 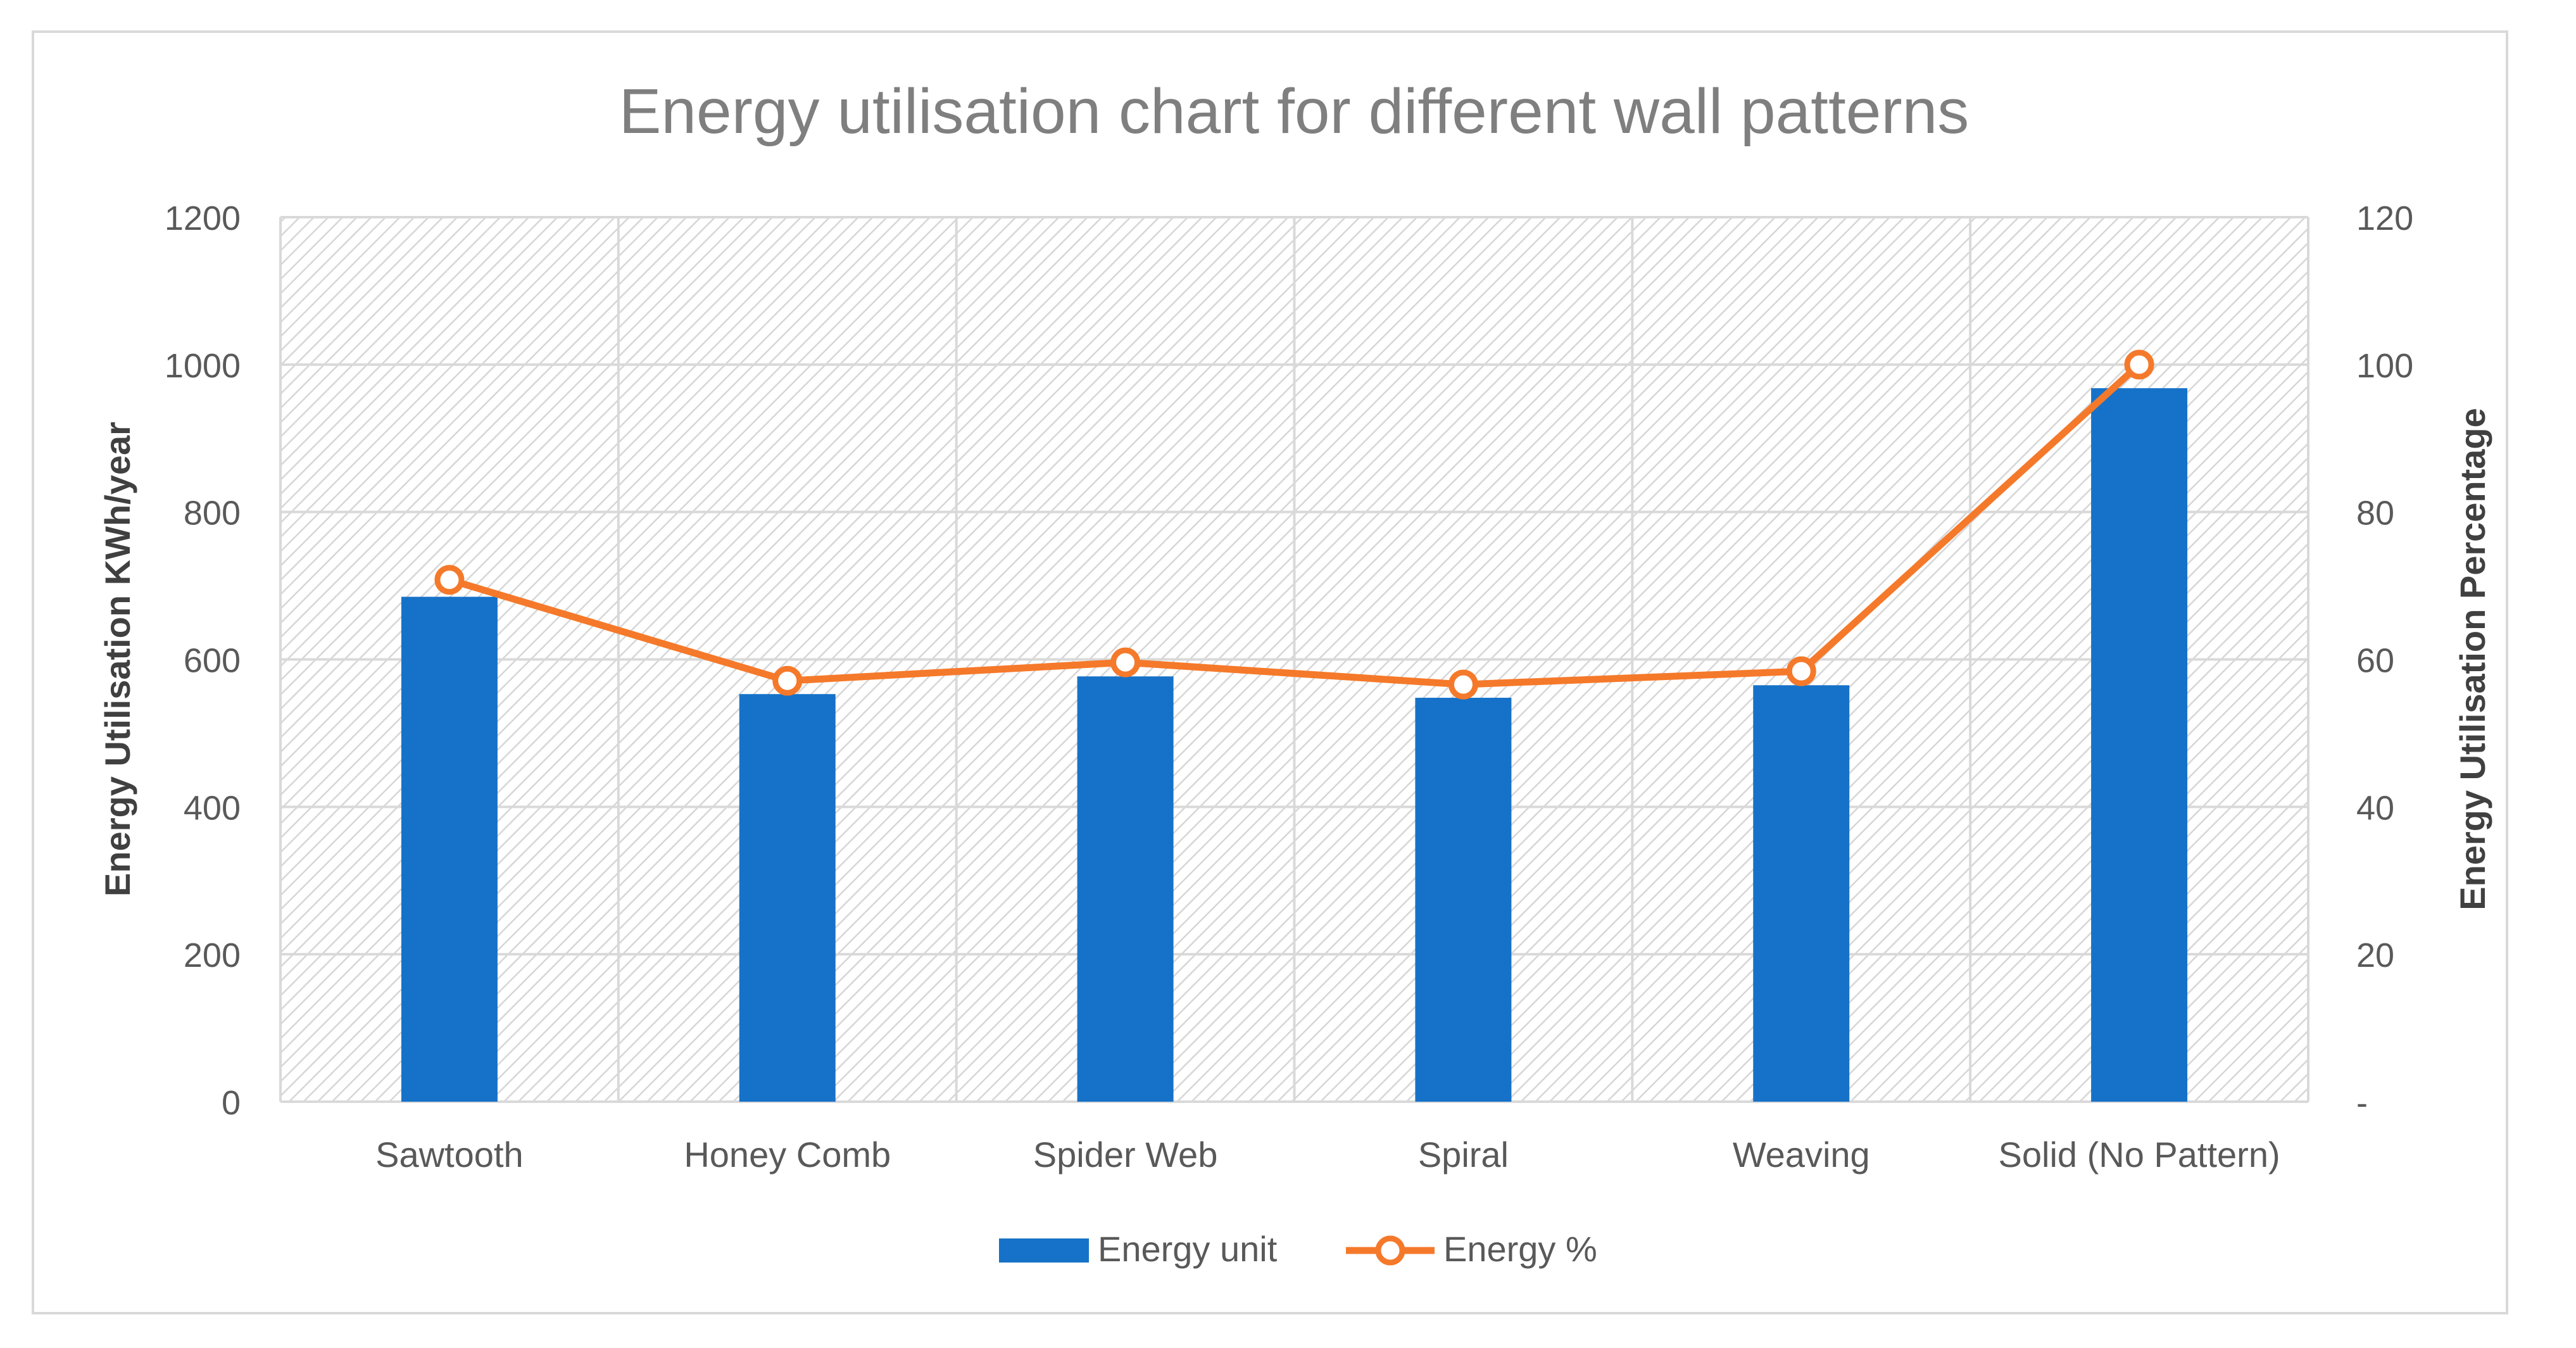 I want to click on left-tick-label: 0, so click(x=231, y=1103).